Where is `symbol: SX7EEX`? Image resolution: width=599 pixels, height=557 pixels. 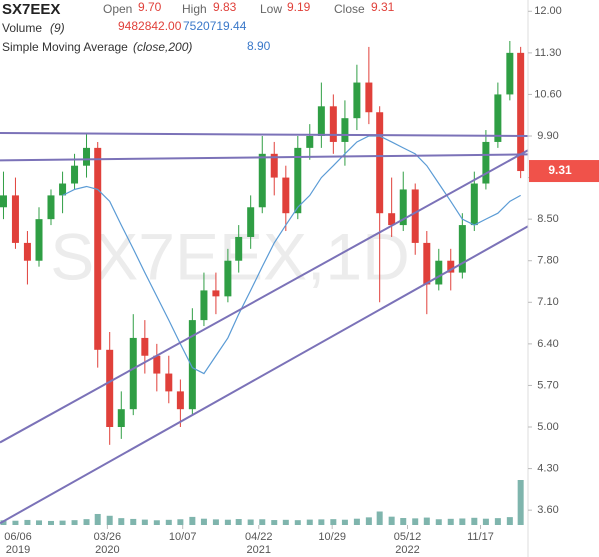 symbol: SX7EEX is located at coordinates (31, 9).